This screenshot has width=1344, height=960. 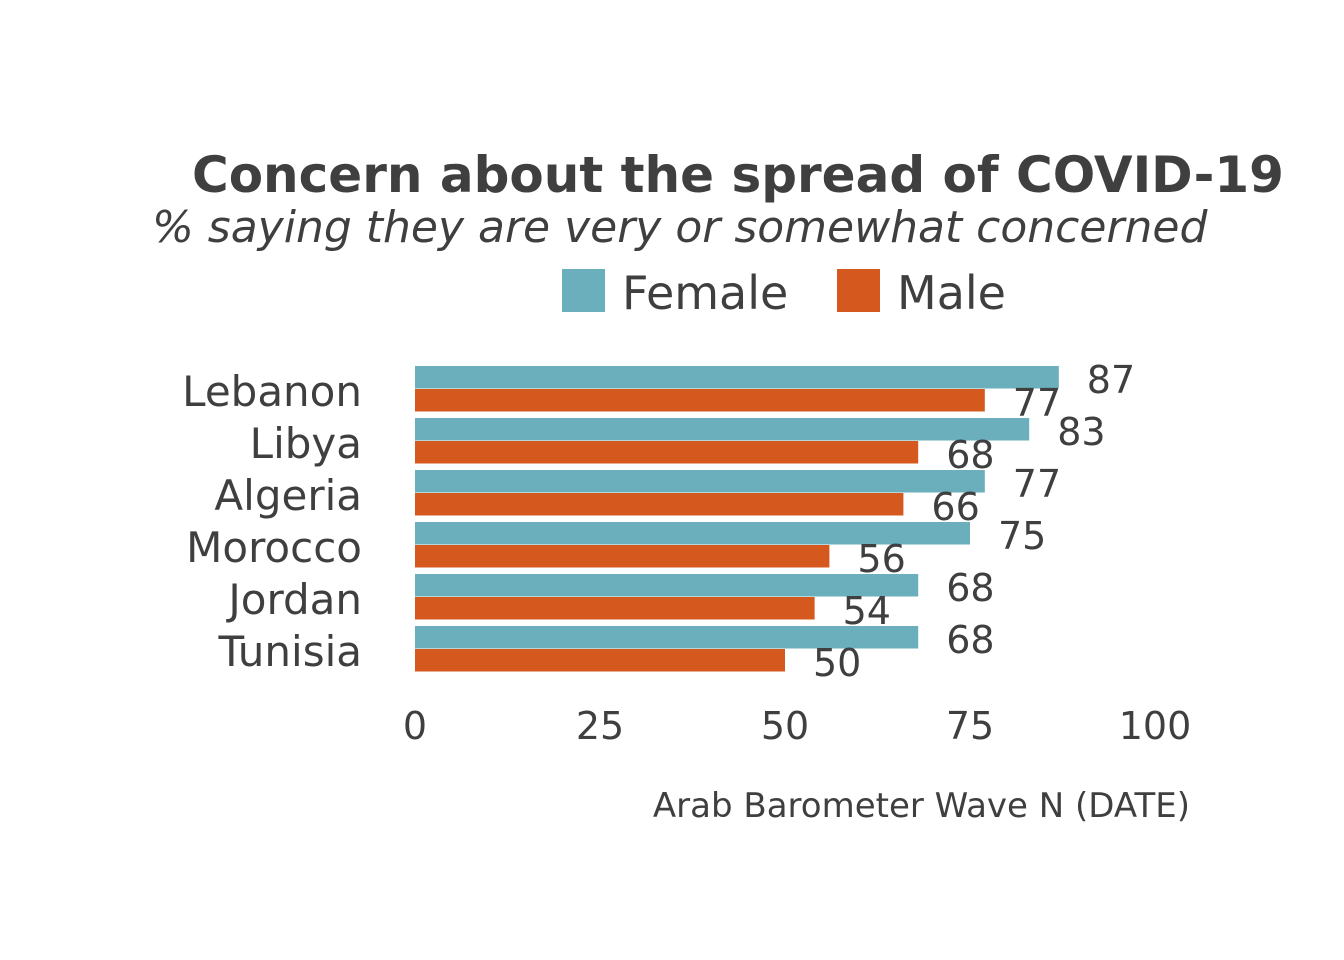 What do you see at coordinates (881, 559) in the screenshot?
I see `value-label-male: 56` at bounding box center [881, 559].